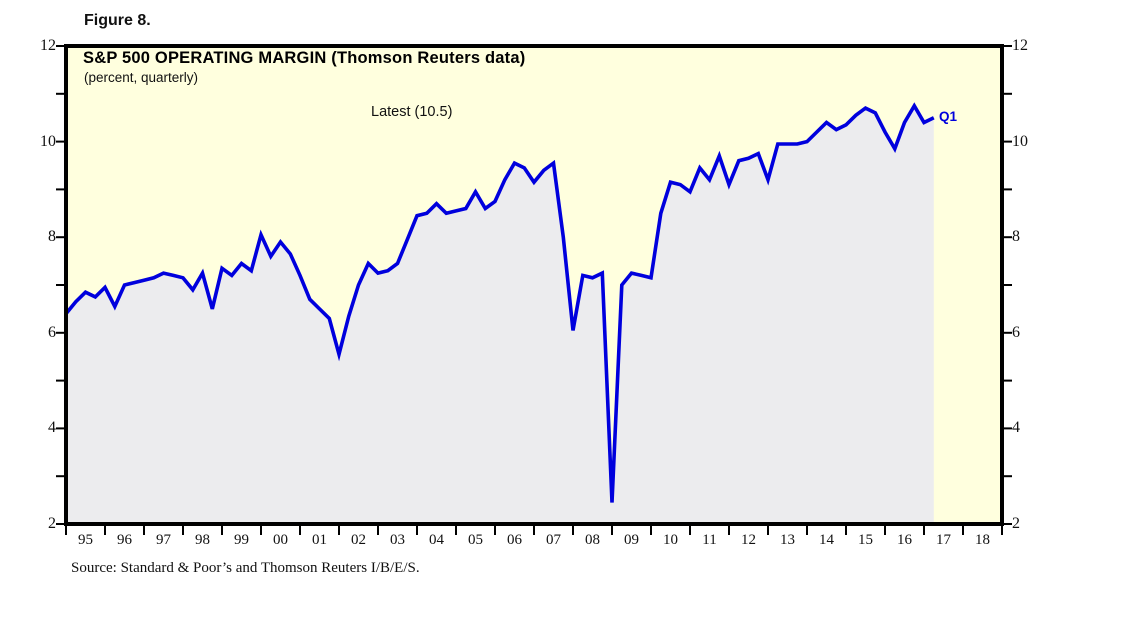 This screenshot has height=621, width=1138. I want to click on x-axis-year-label: 03, so click(397, 540).